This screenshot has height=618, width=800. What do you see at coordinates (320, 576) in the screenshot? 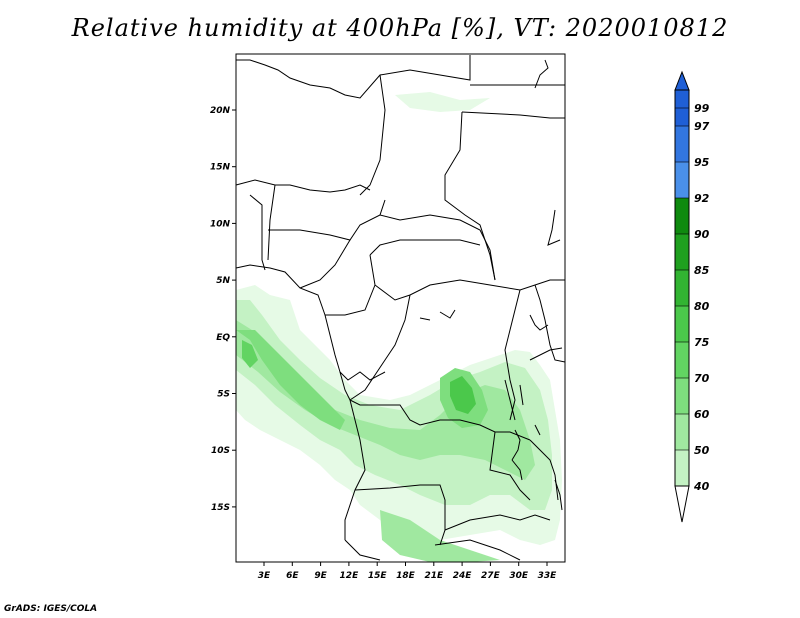
I see `x-tick-label: 9E` at bounding box center [320, 576].